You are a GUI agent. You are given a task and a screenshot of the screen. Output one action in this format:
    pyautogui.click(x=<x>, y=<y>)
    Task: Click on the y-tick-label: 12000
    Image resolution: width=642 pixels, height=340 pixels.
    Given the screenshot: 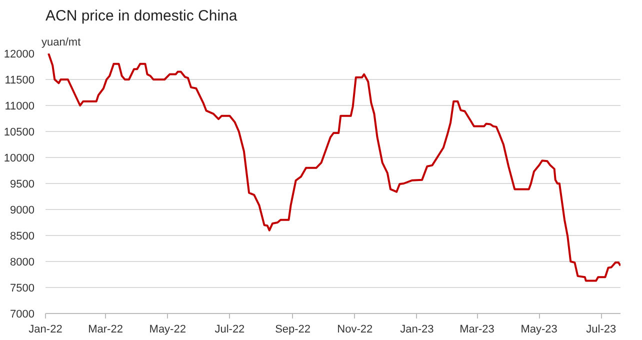 What is the action you would take?
    pyautogui.click(x=19, y=54)
    